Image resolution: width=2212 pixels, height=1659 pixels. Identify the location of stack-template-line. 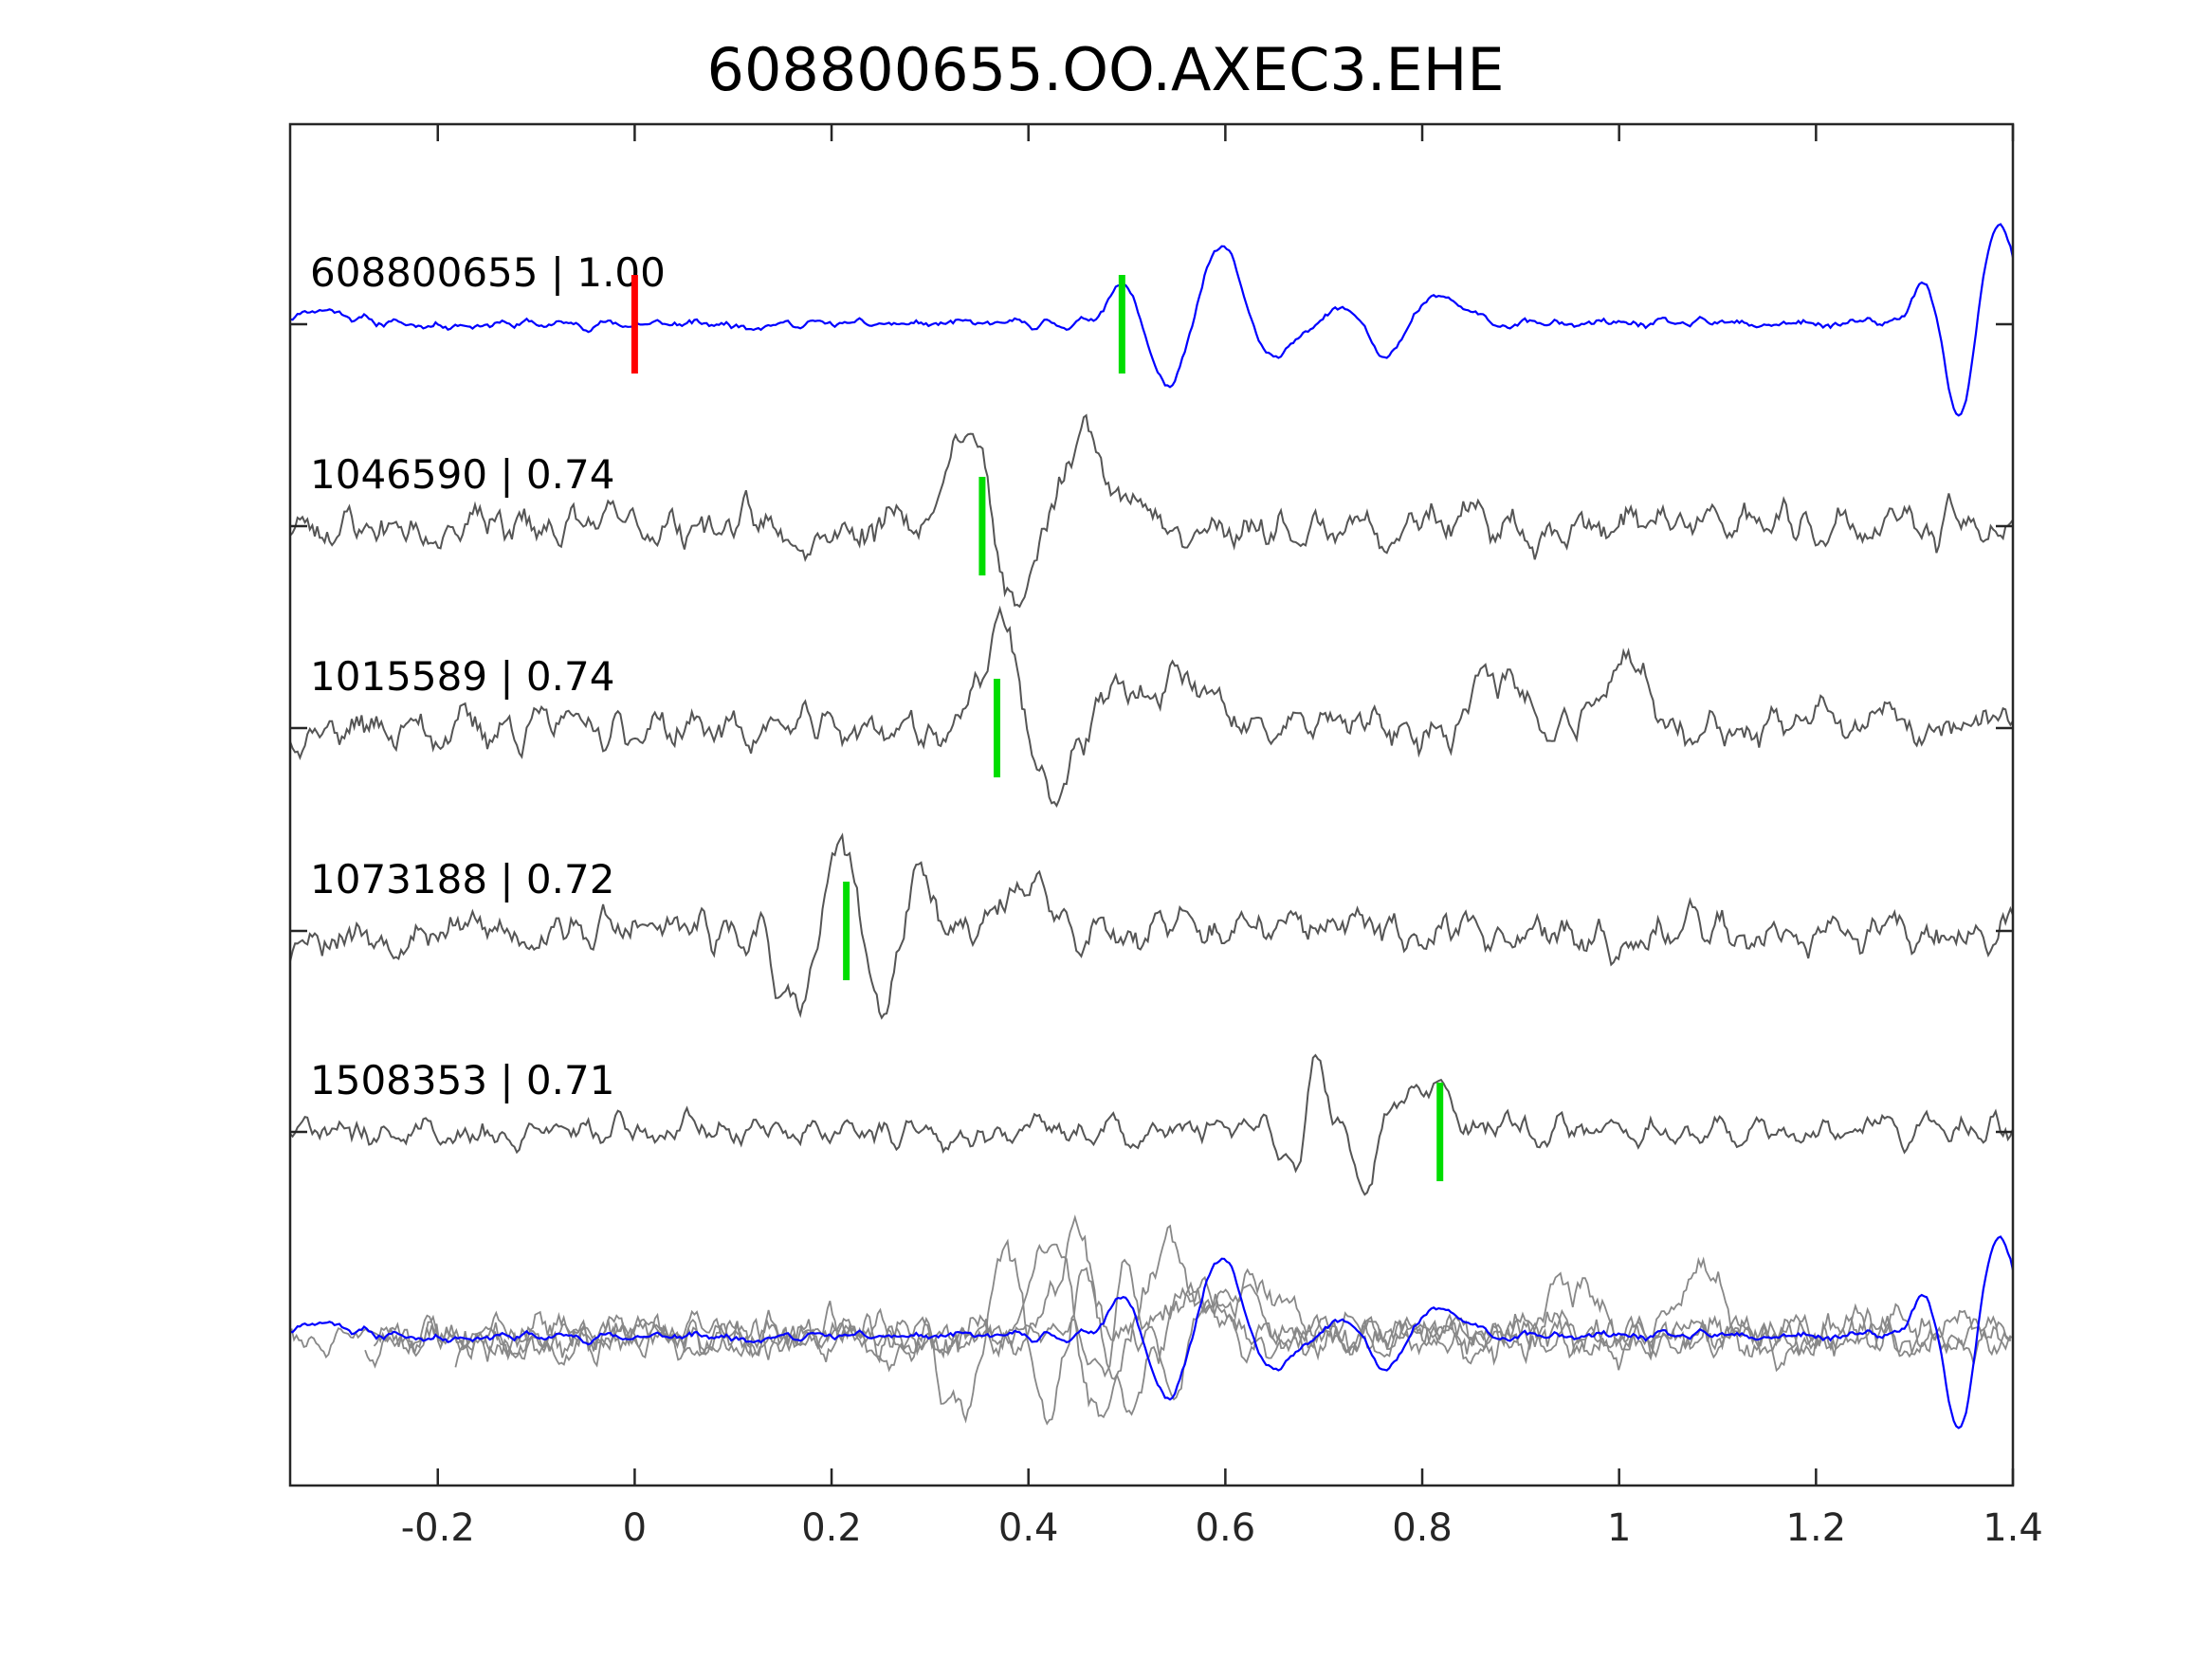
(1152, 1332).